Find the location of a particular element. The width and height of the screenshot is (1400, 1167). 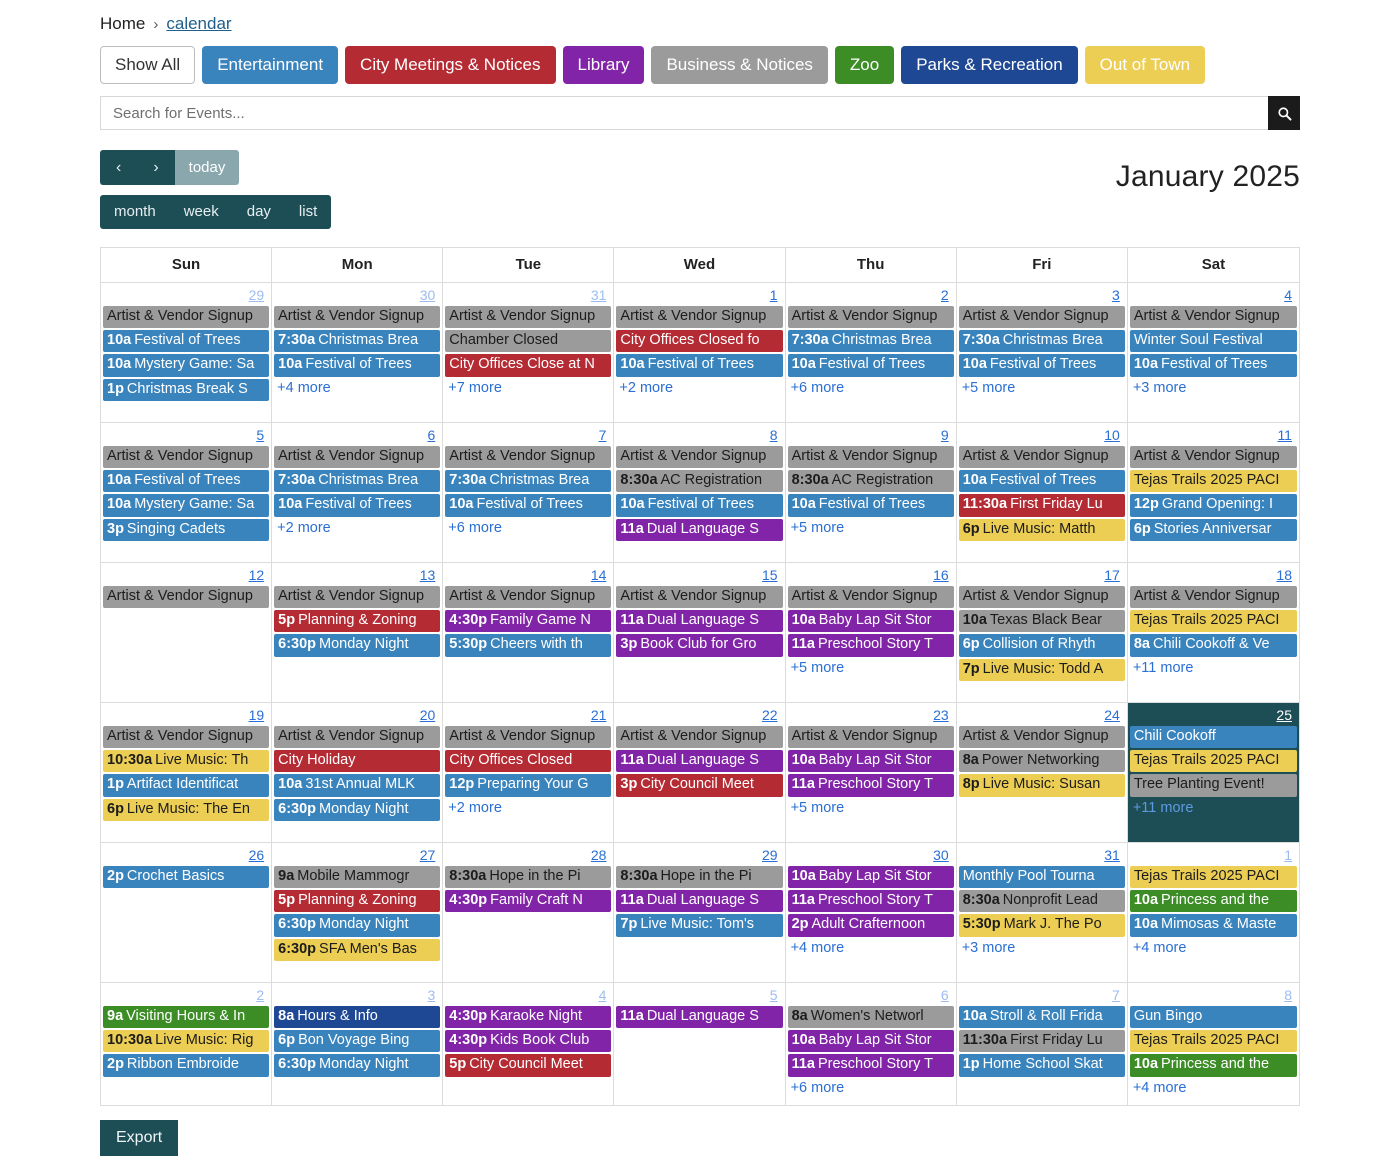

day-number: 20 is located at coordinates (427, 715).